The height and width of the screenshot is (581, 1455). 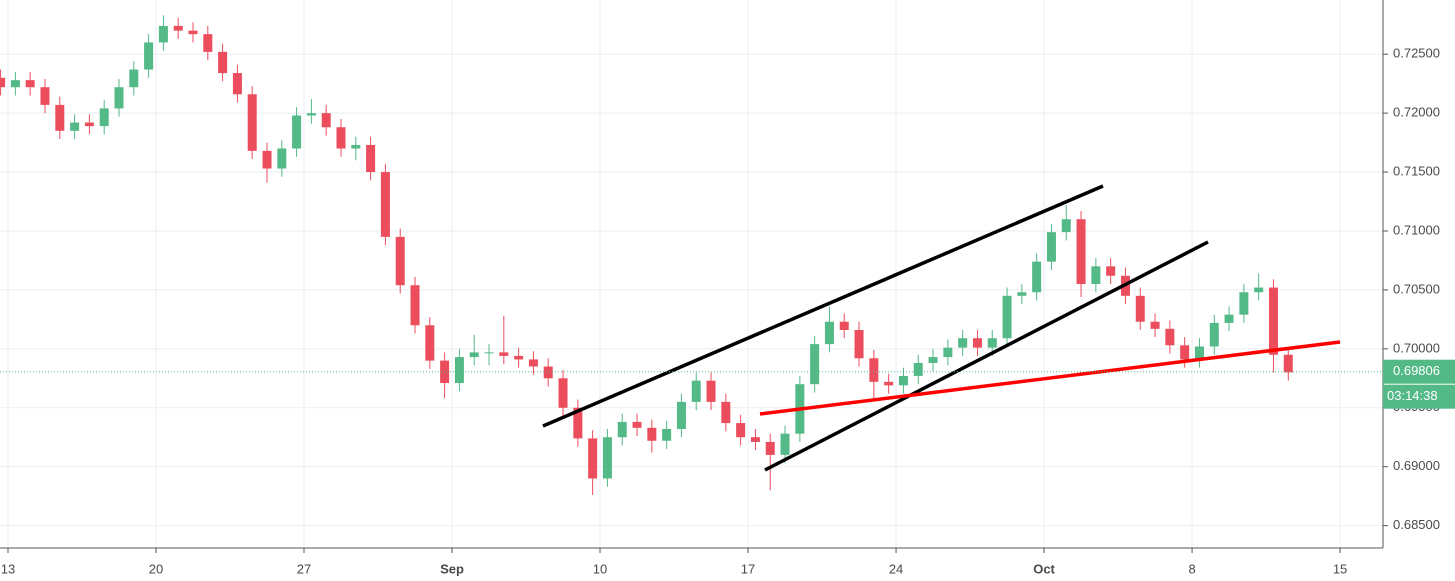 I want to click on x-tick-label: 17, so click(x=748, y=568).